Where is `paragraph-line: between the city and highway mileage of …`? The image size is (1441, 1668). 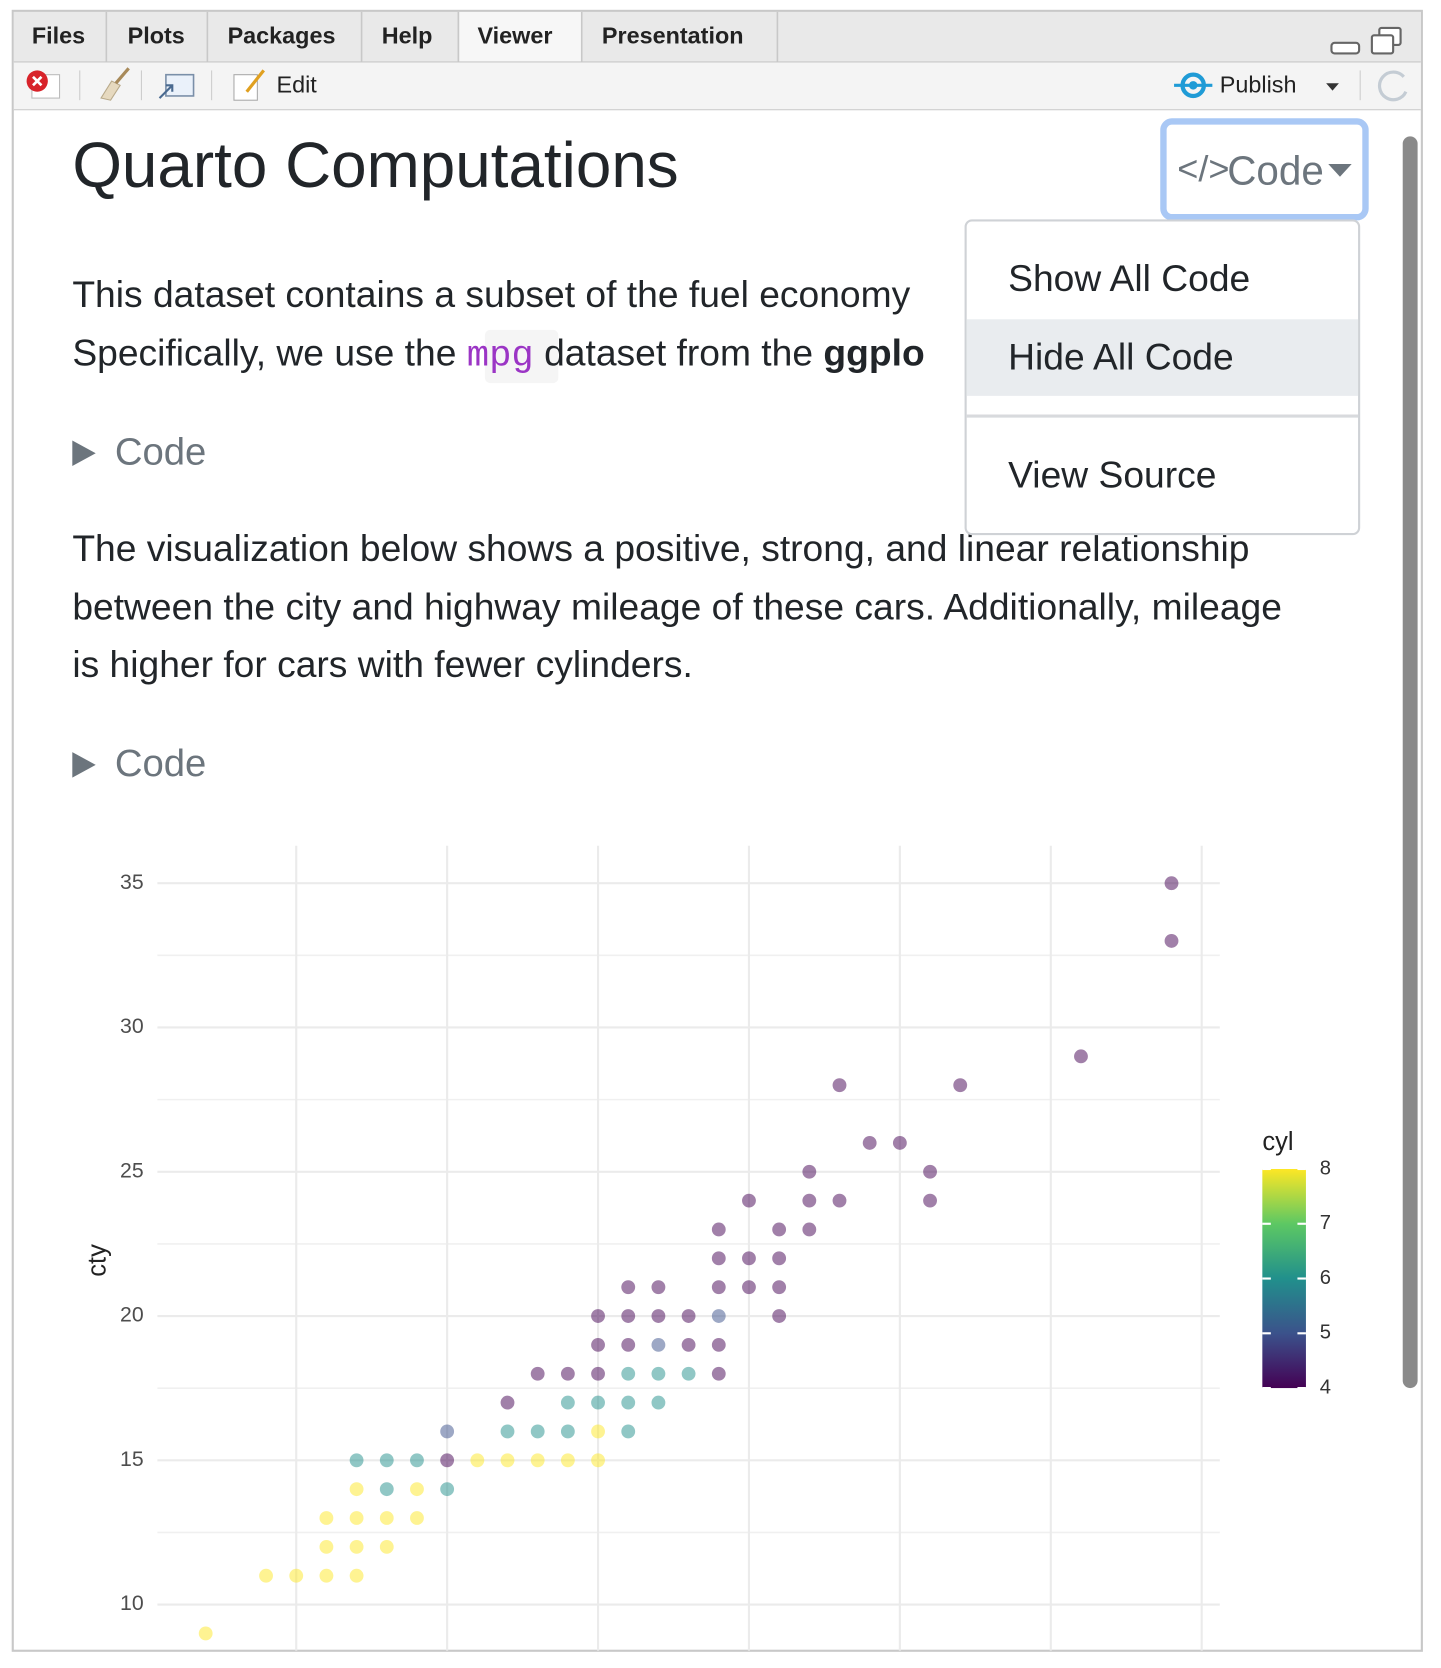 paragraph-line: between the city and highway mileage of … is located at coordinates (677, 606).